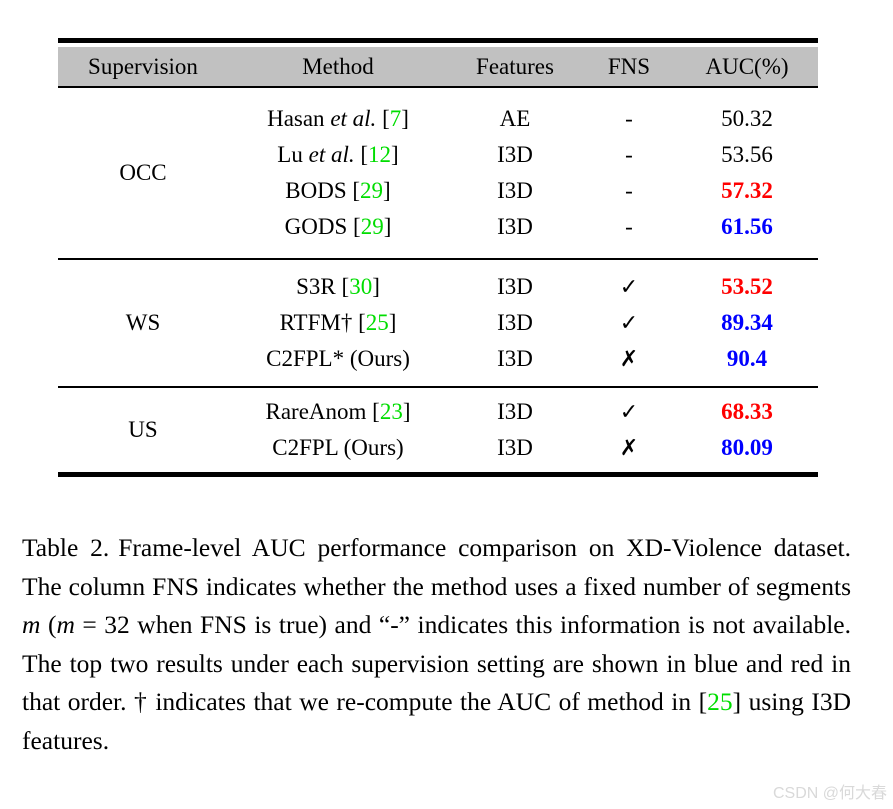 This screenshot has width=893, height=809. Describe the element at coordinates (395, 118) in the screenshot. I see `citation-number: 7` at that location.